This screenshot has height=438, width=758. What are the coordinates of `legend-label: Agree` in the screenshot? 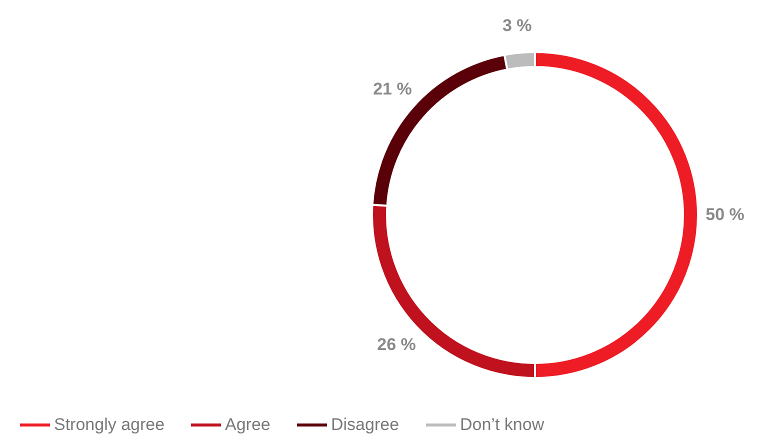 It's located at (247, 424).